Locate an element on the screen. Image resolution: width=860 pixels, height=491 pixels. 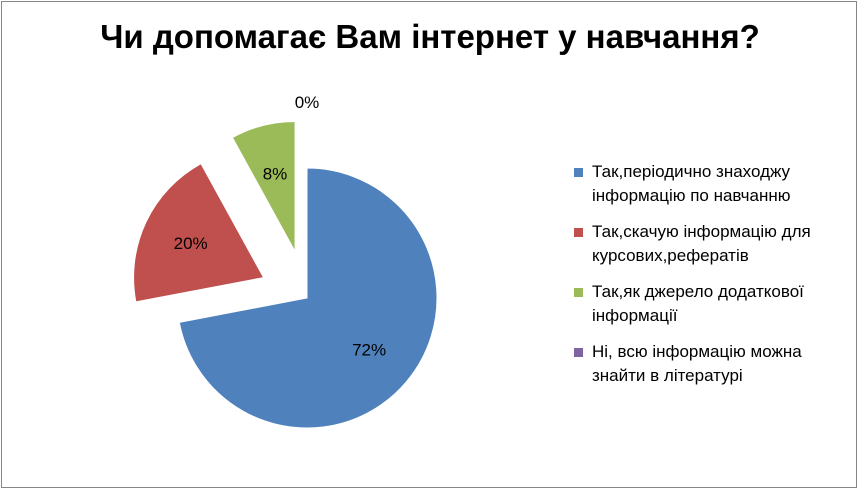
legend-label-periodic-line1: Так,періодично знаходжу is located at coordinates (691, 171).